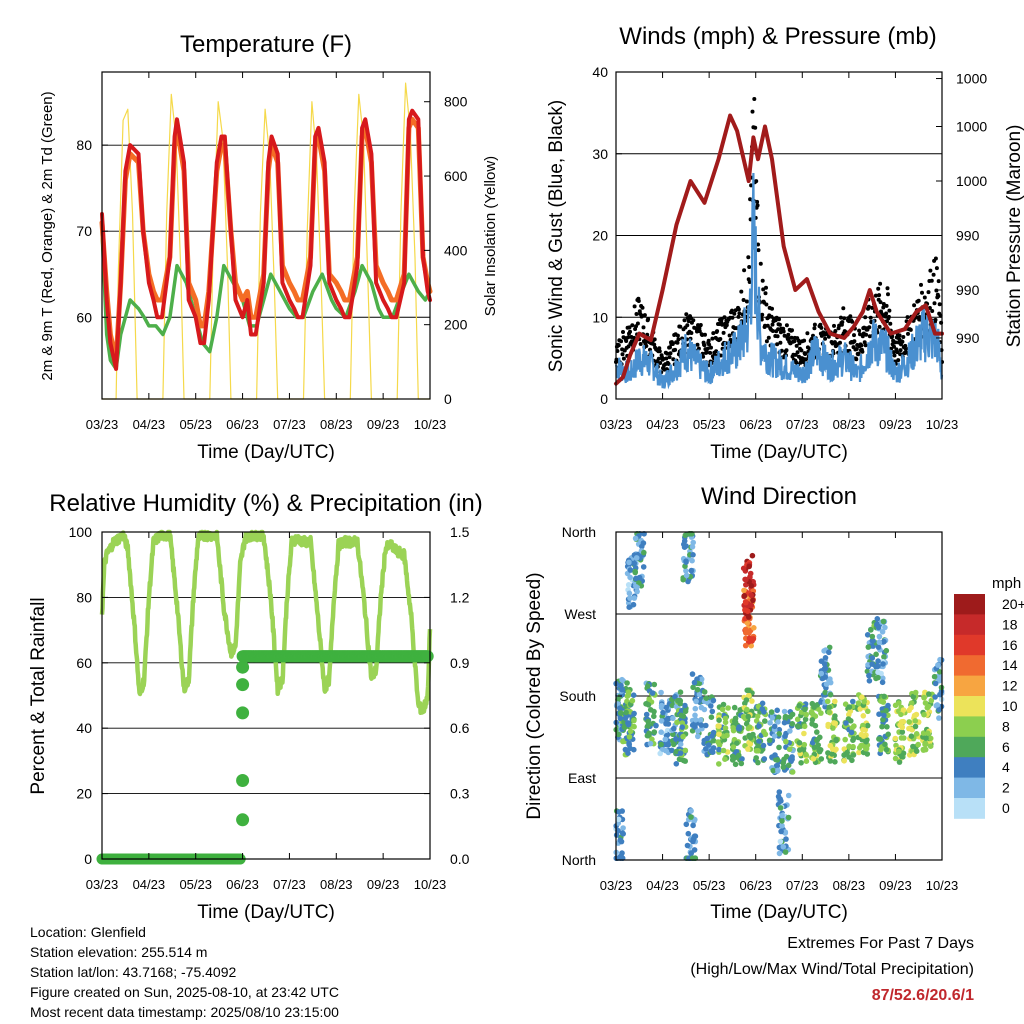  I want to click on y-tick-label-right: 0.0, so click(460, 859).